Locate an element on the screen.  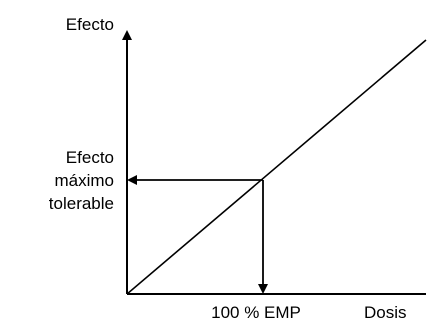
x-axis-label: Dosis is located at coordinates (385, 312).